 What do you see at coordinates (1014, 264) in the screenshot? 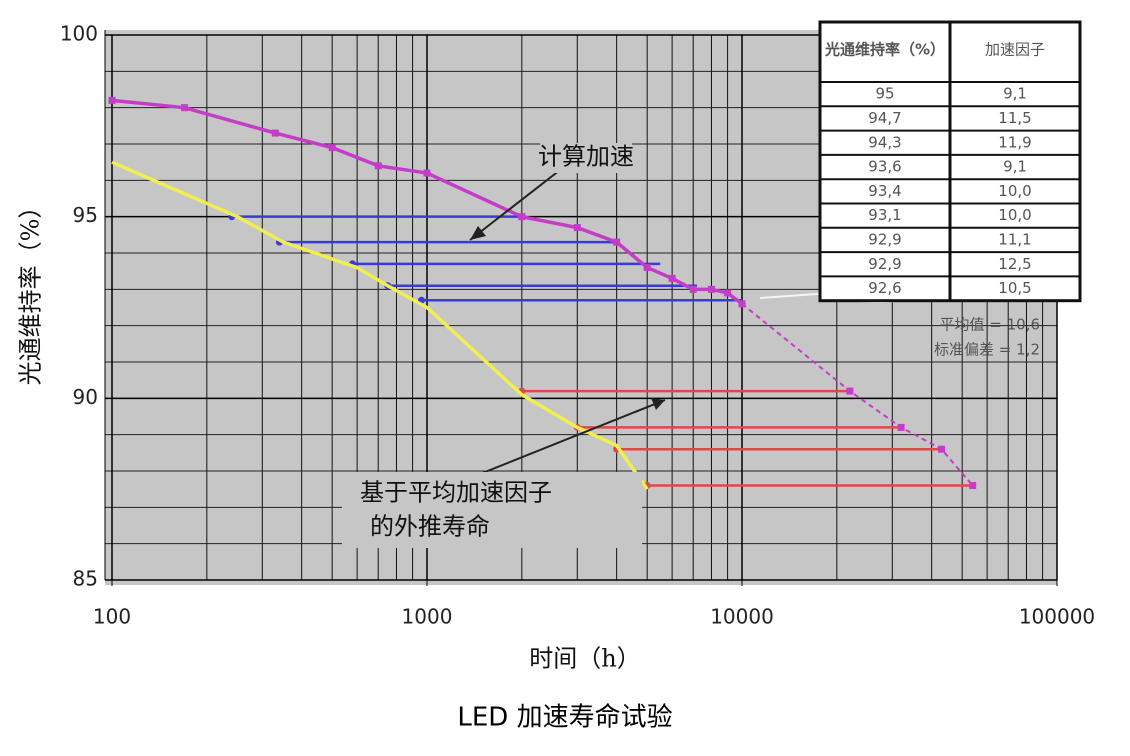
I see `table-cell: 12,5` at bounding box center [1014, 264].